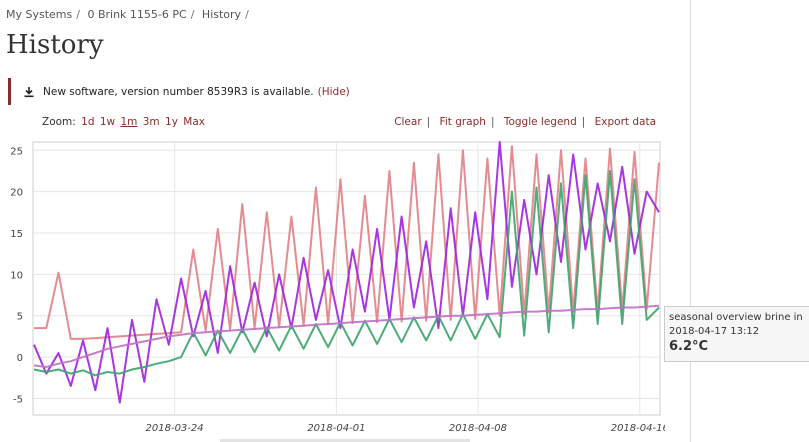 This screenshot has width=809, height=442. I want to click on x-tick-label: 2018-04-01, so click(336, 428).